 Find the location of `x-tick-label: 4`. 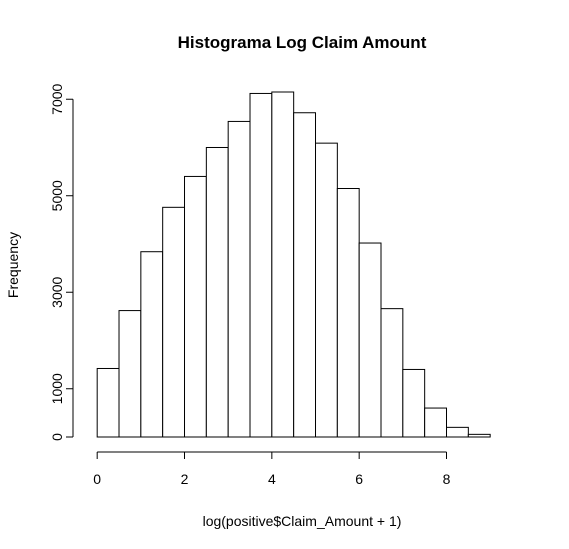

x-tick-label: 4 is located at coordinates (272, 479).